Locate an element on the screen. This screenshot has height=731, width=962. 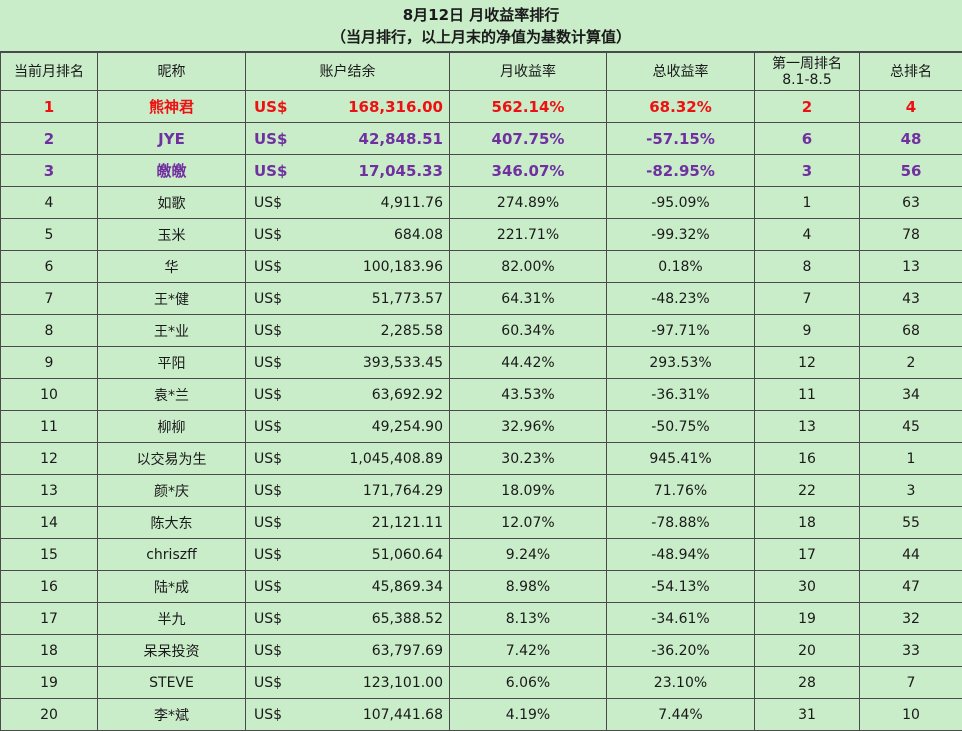
cell-nickname: chriszff is located at coordinates (171, 554).